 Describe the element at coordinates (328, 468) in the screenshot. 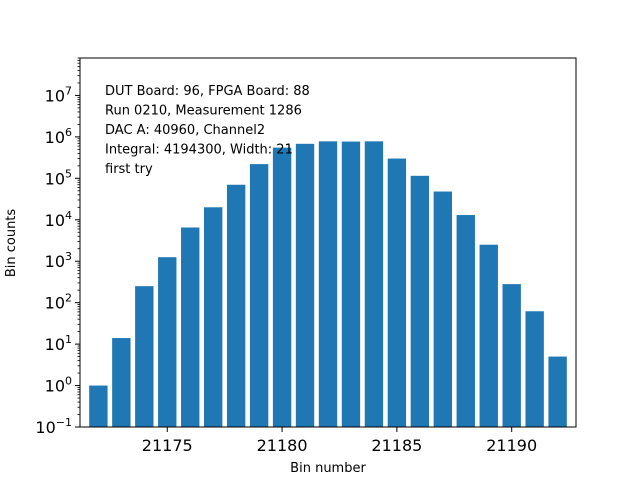

I see `x-axis-label: Bin number` at that location.